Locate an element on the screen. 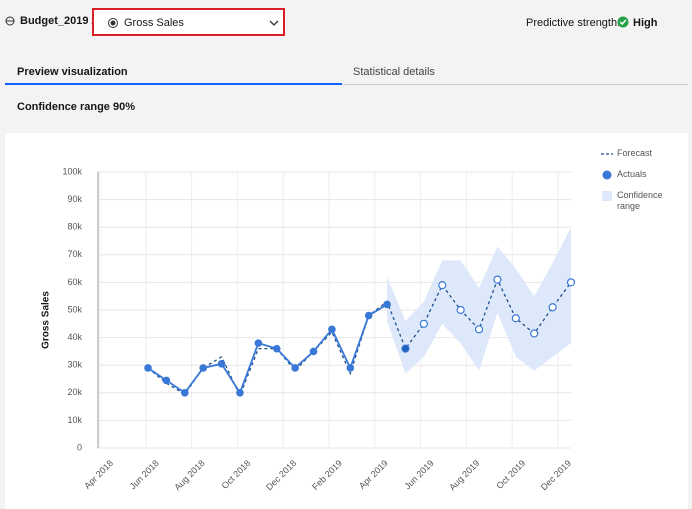  legend-label: Confidence range is located at coordinates (640, 200).